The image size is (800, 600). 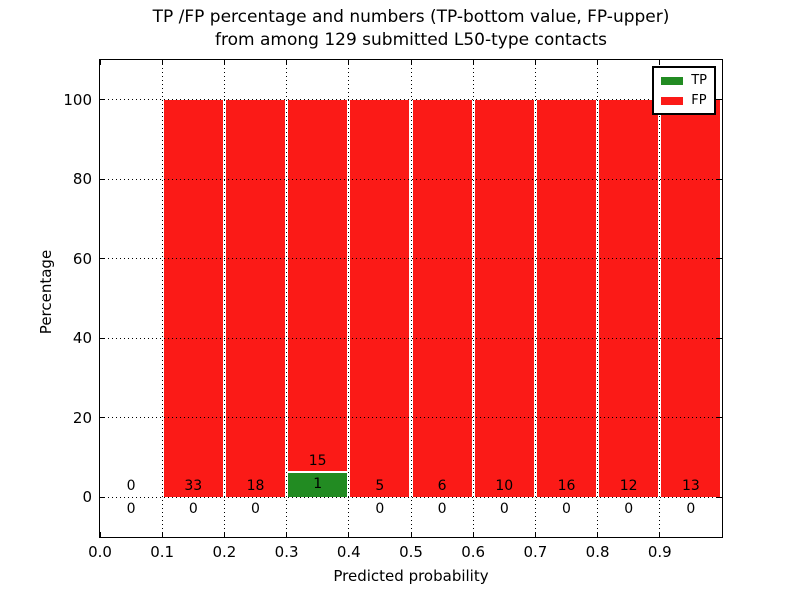 What do you see at coordinates (380, 486) in the screenshot?
I see `fp-count-label: 5` at bounding box center [380, 486].